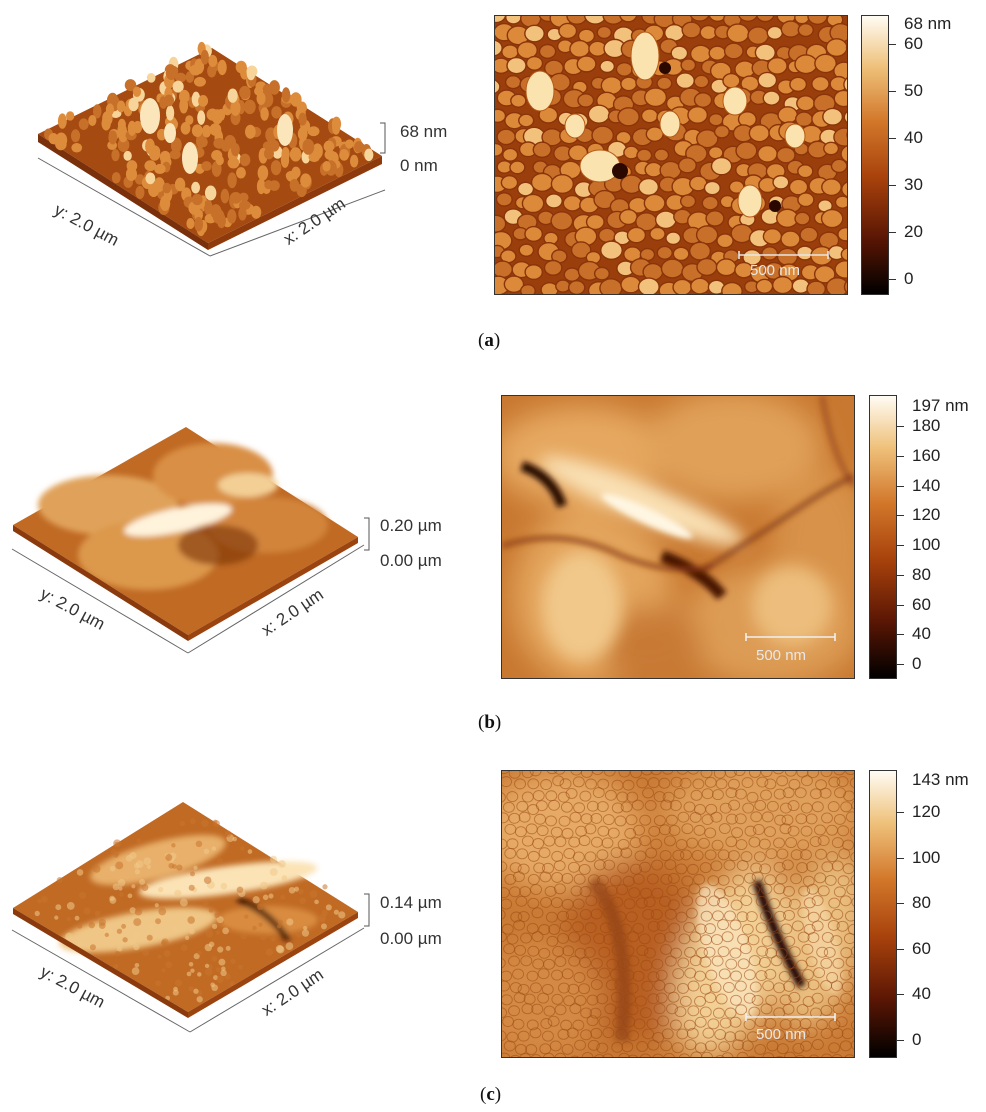 The height and width of the screenshot is (1112, 986). What do you see at coordinates (208, 139) in the screenshot?
I see `grains-a` at bounding box center [208, 139].